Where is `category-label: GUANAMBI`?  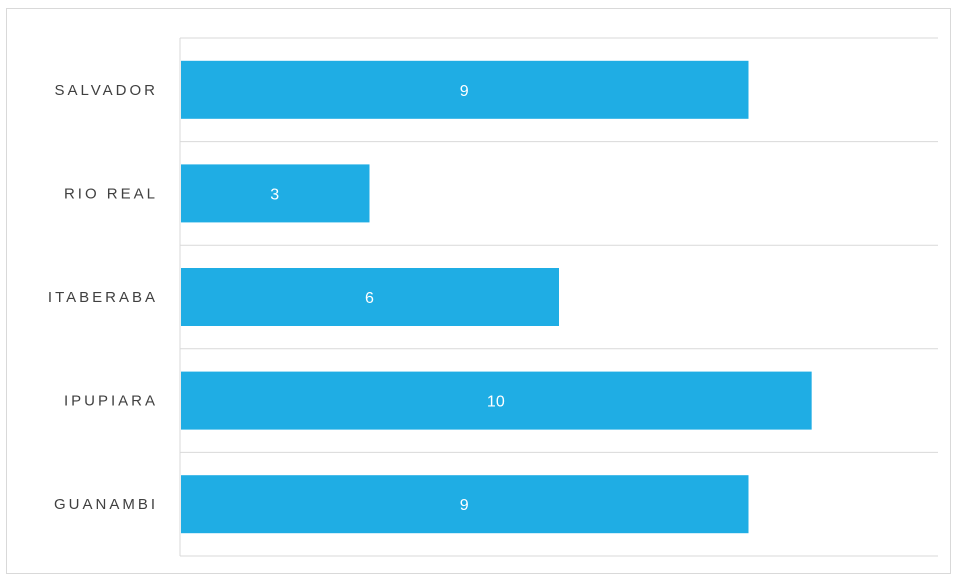 category-label: GUANAMBI is located at coordinates (106, 504).